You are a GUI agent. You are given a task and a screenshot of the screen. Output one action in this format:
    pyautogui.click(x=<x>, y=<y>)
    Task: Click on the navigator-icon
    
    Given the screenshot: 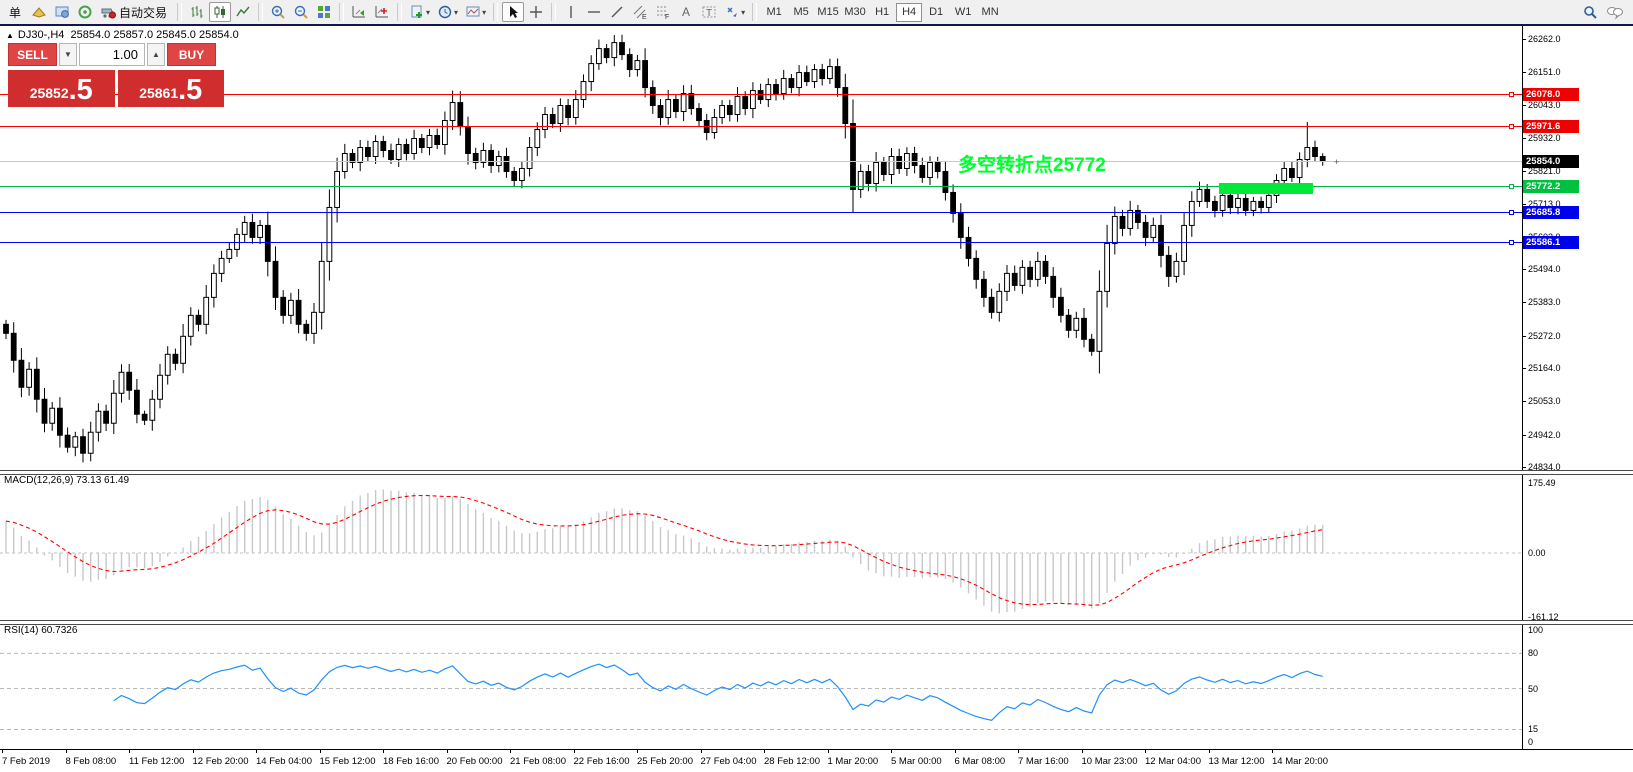 What is the action you would take?
    pyautogui.click(x=62, y=12)
    